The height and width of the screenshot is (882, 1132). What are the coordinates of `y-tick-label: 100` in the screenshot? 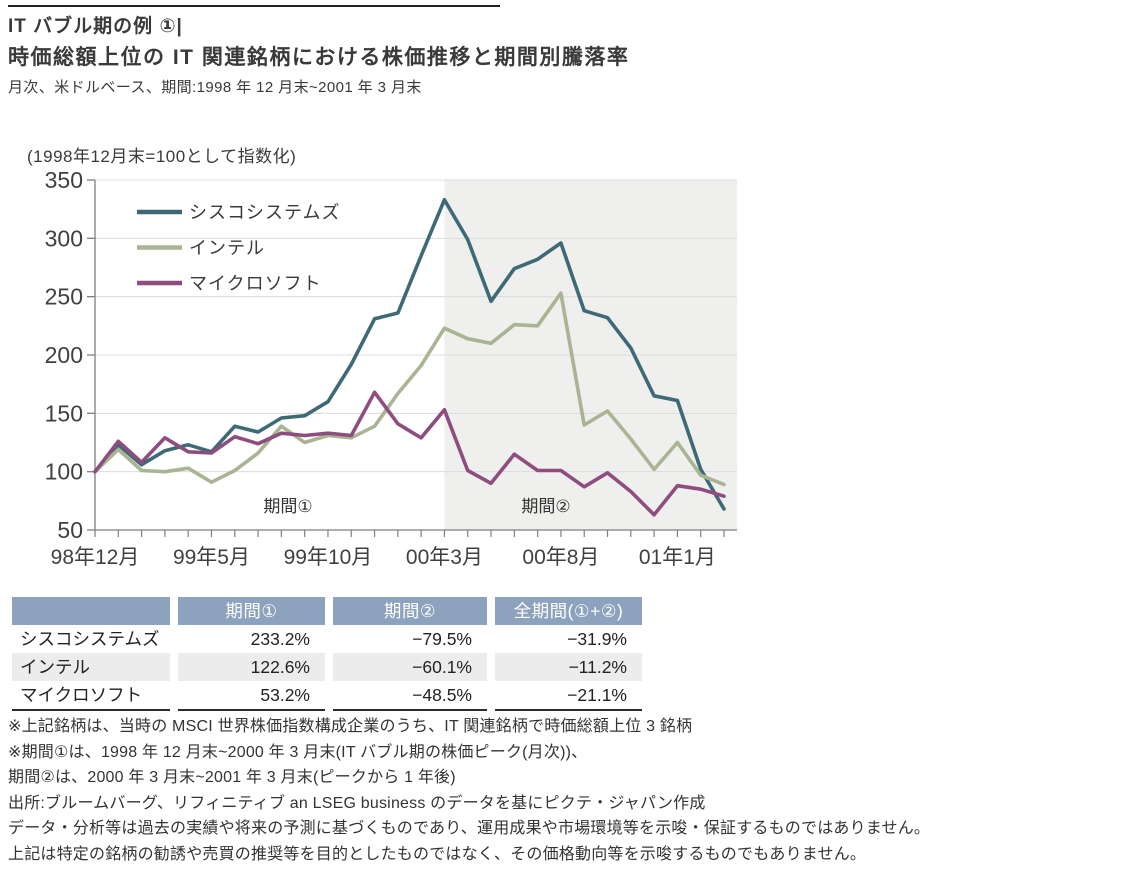 It's located at (64, 472).